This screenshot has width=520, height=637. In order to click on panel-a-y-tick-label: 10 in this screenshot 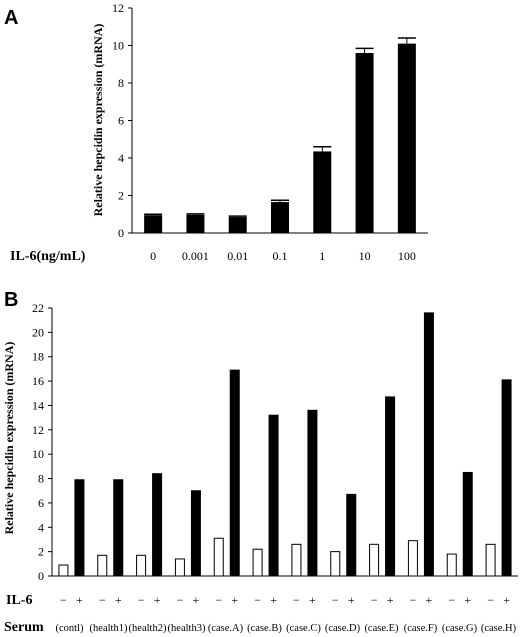, I will do `click(118, 46)`.